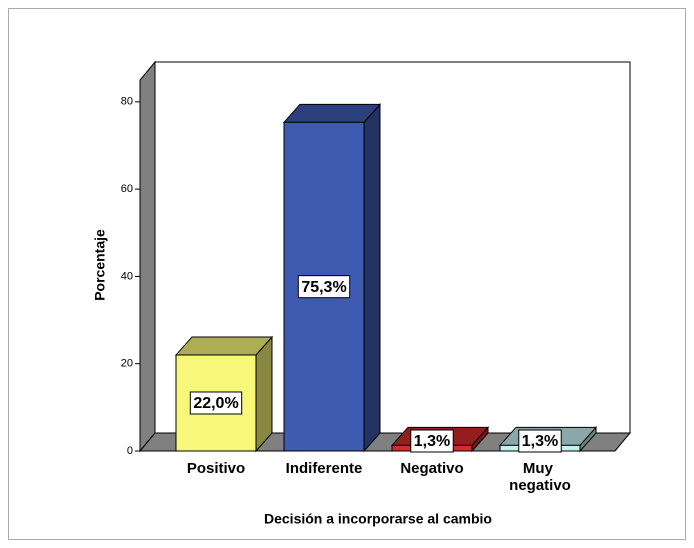 This screenshot has width=694, height=548. What do you see at coordinates (540, 468) in the screenshot?
I see `x-tick-label-line: Muy` at bounding box center [540, 468].